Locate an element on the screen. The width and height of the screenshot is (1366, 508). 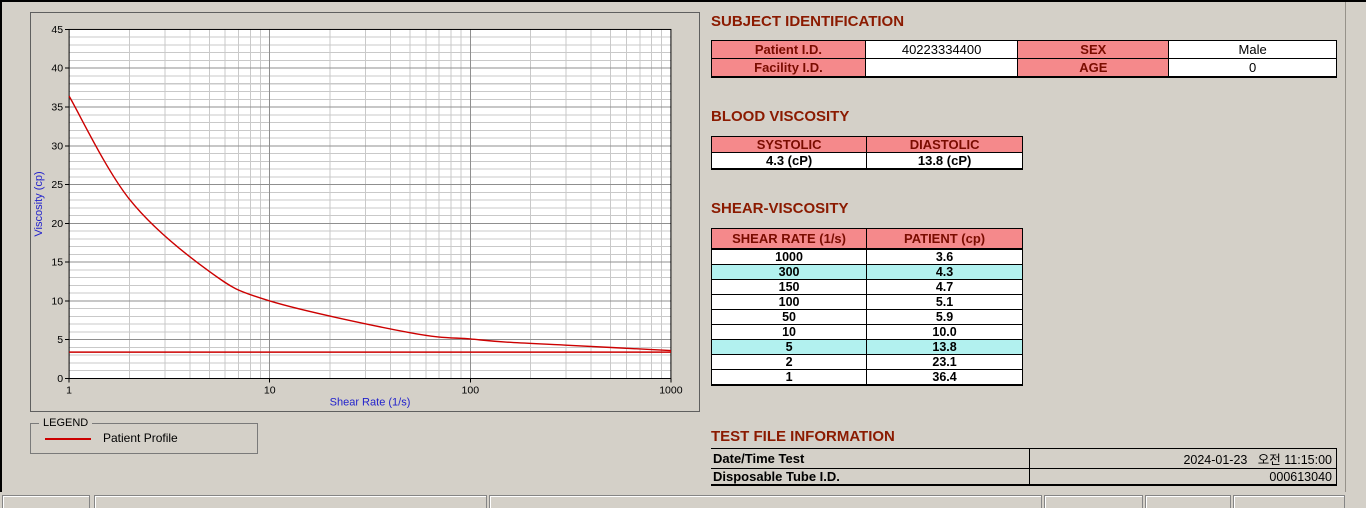
facility-id-label: Facility I.D. is located at coordinates (788, 68).